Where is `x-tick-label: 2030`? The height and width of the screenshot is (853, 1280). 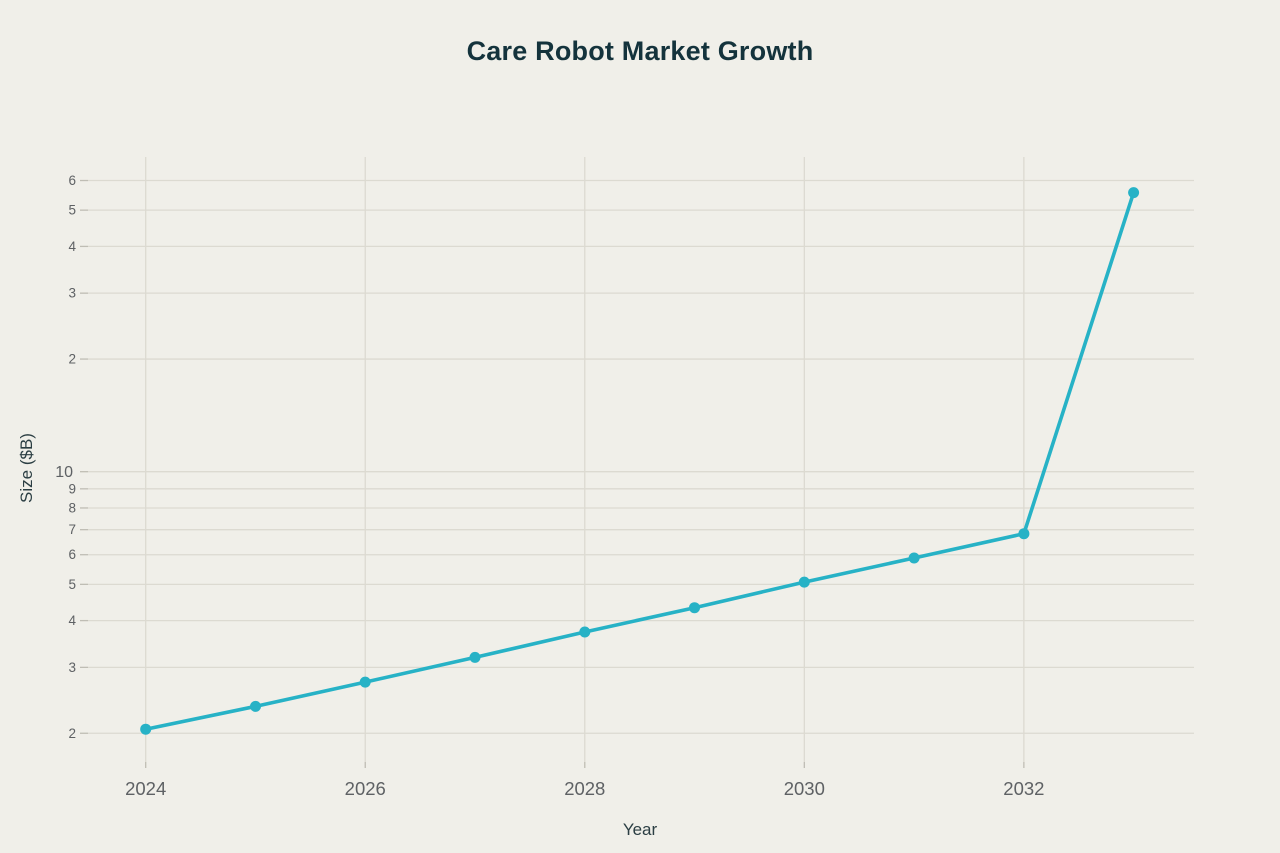 x-tick-label: 2030 is located at coordinates (804, 788).